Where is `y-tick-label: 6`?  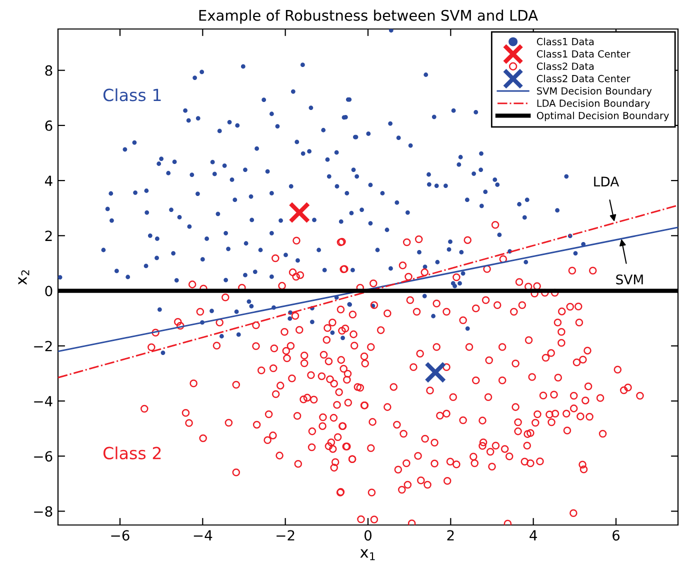 y-tick-label: 6 is located at coordinates (48, 125).